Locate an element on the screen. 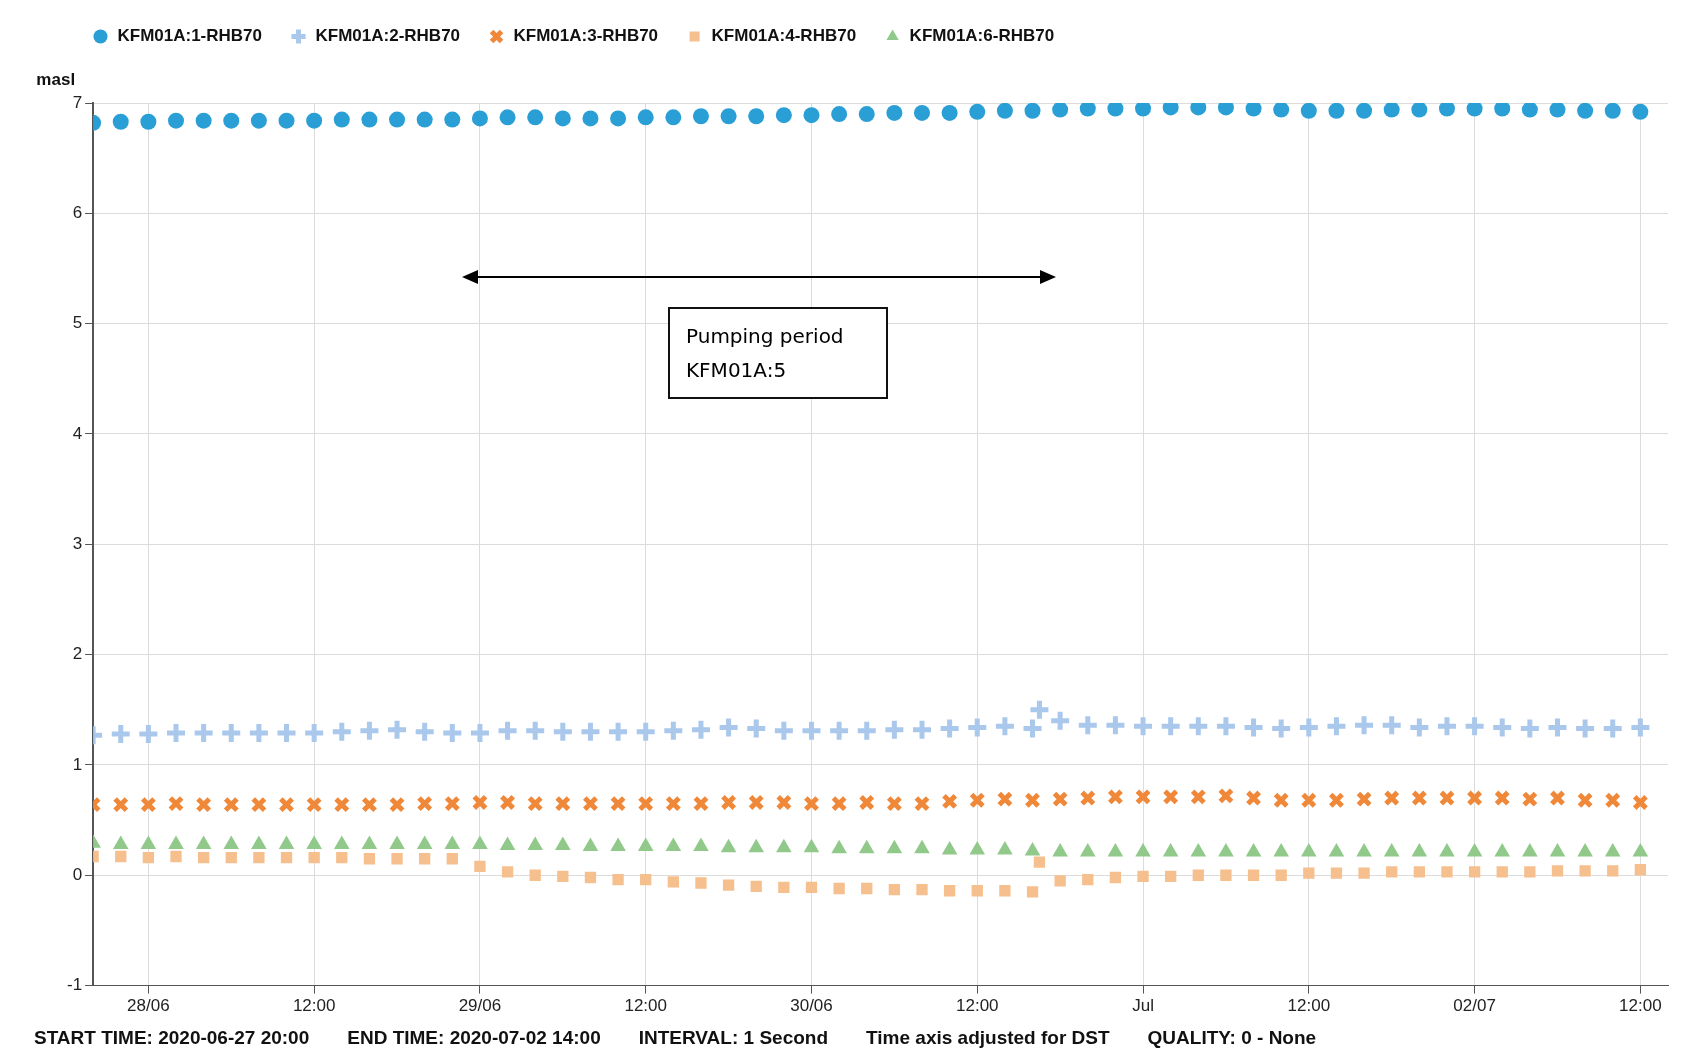  legend-label: KFM01A:1-RHB70 is located at coordinates (190, 36).